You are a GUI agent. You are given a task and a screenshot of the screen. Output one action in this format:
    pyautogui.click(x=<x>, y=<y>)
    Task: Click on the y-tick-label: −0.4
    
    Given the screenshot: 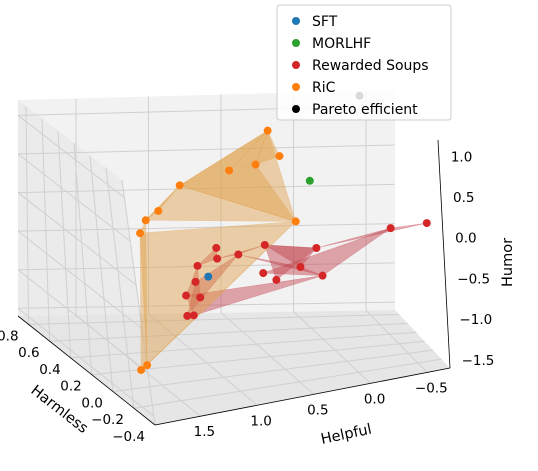 What is the action you would take?
    pyautogui.click(x=128, y=437)
    